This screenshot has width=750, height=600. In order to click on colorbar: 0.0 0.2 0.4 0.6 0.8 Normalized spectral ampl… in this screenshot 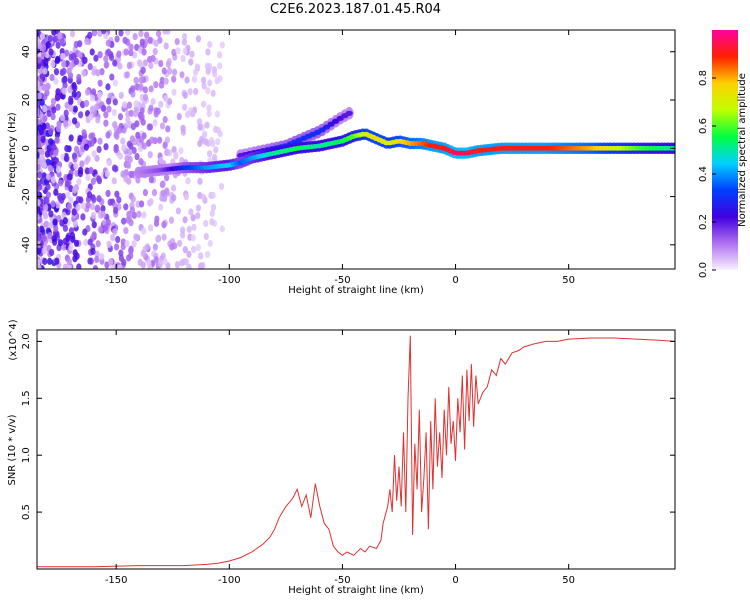, I will do `click(723, 154)`.